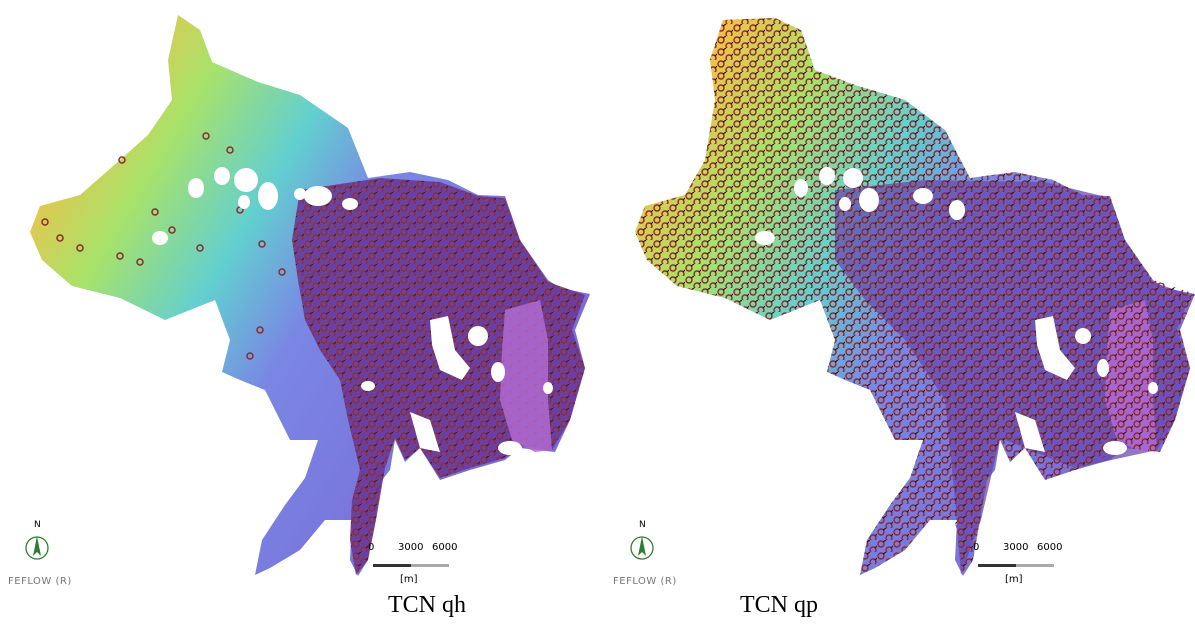 Image resolution: width=1195 pixels, height=630 pixels. Describe the element at coordinates (526, 376) in the screenshot. I see `saline-zone` at that location.